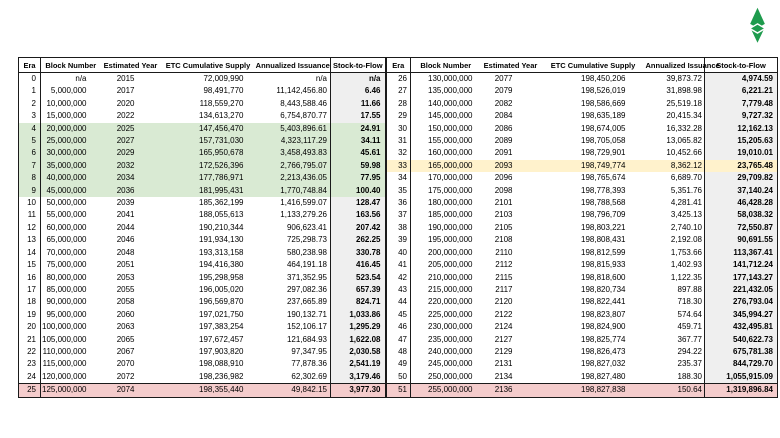  Describe the element at coordinates (603, 116) in the screenshot. I see `cell-right-supply: 198,635,189` at that location.